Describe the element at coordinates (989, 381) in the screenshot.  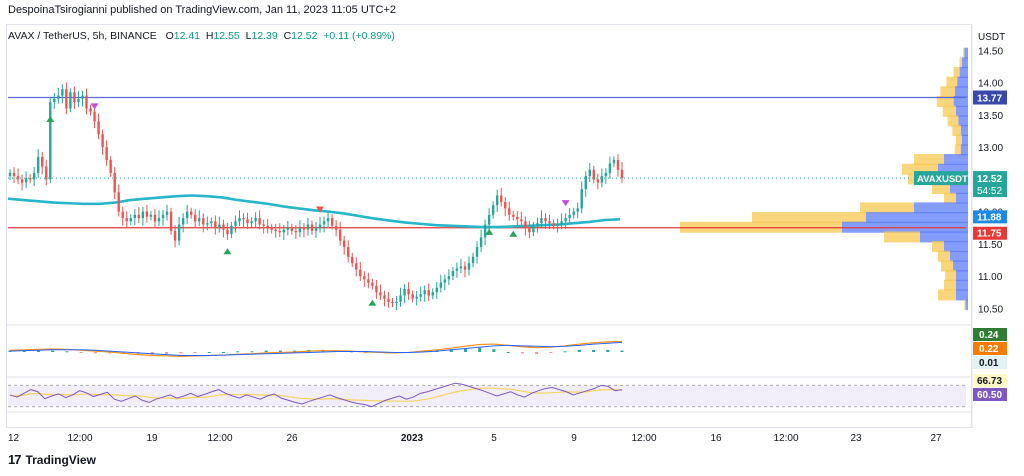
I see `rsi-ma-value: 66.73` at that location.